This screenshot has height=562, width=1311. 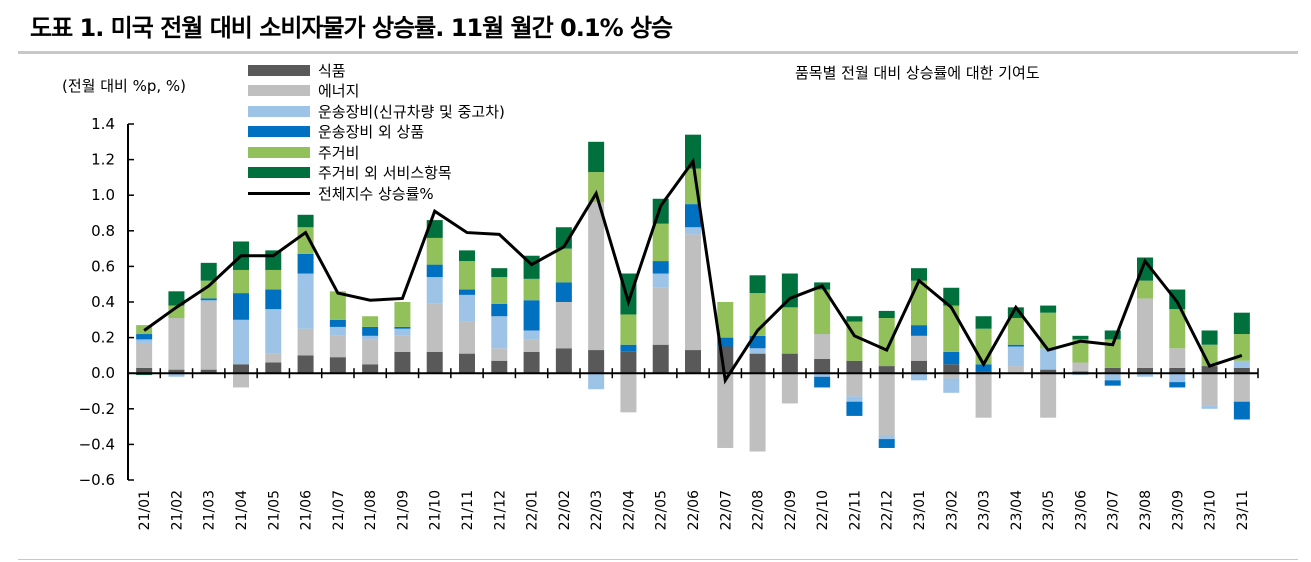 I want to click on legend-swatch-line, so click(x=279, y=193).